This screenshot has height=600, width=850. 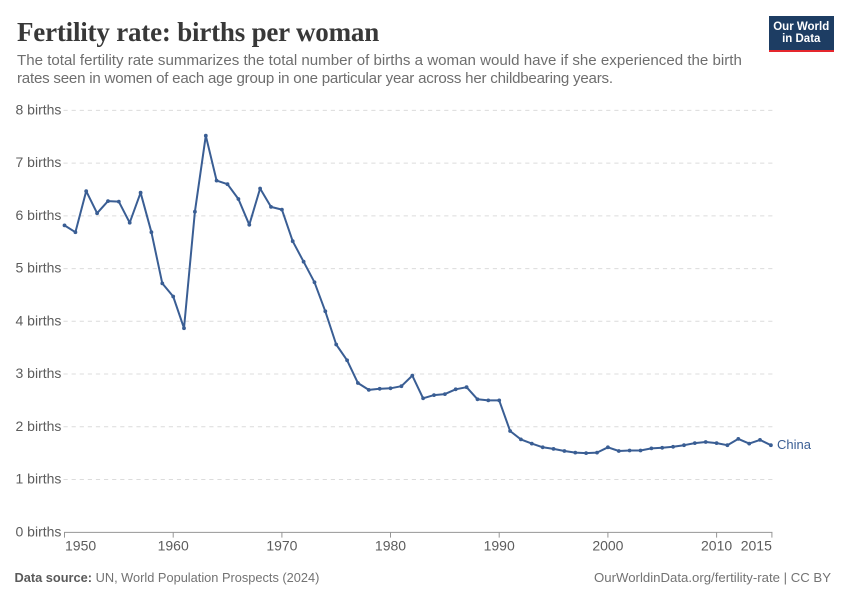 I want to click on svg-text: 1950, so click(x=80, y=545).